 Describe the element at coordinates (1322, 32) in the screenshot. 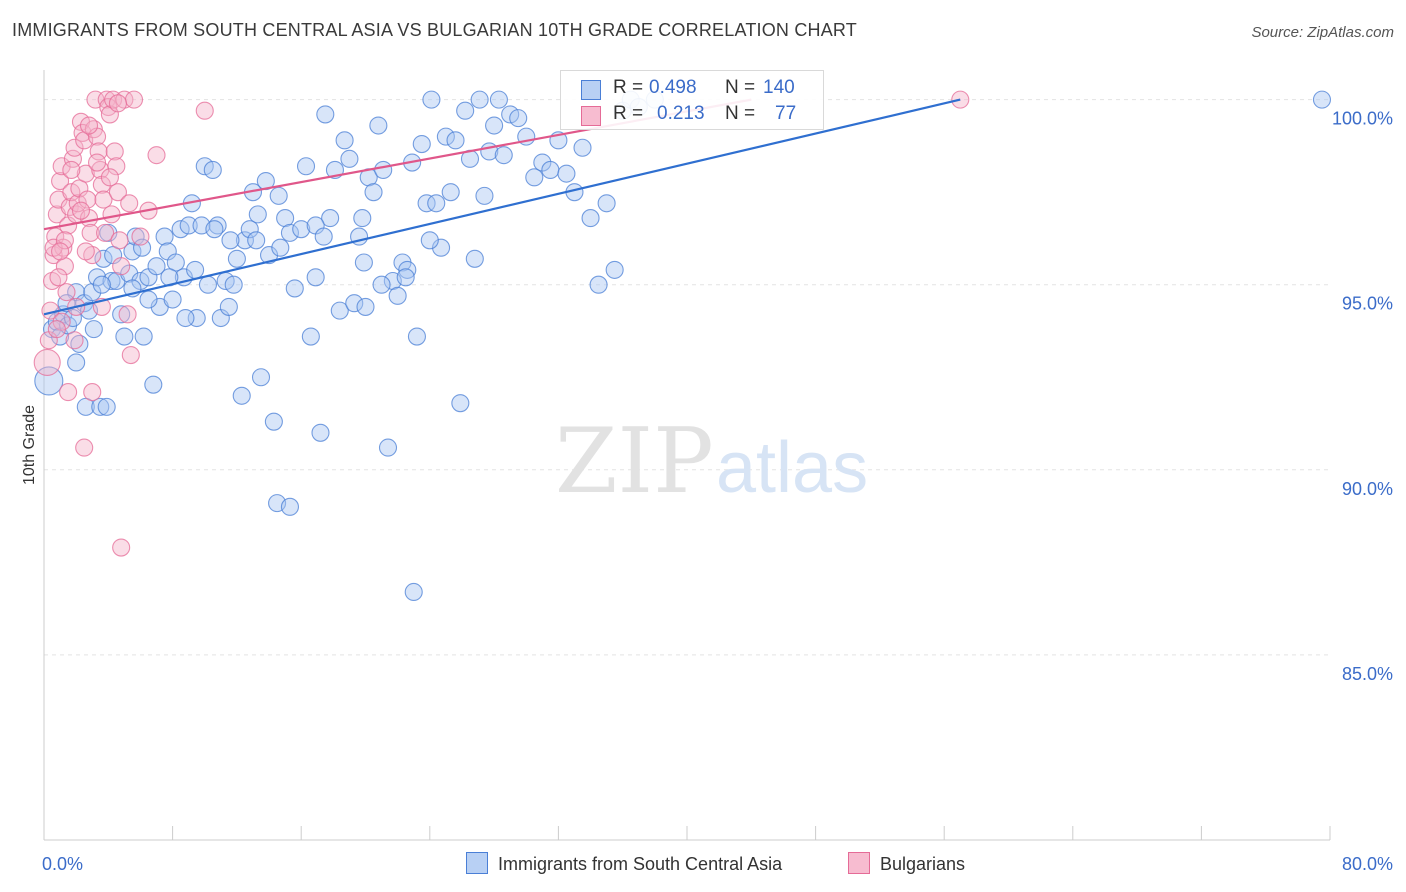

I see `chart-source: Source: ZipAtlas.com` at that location.